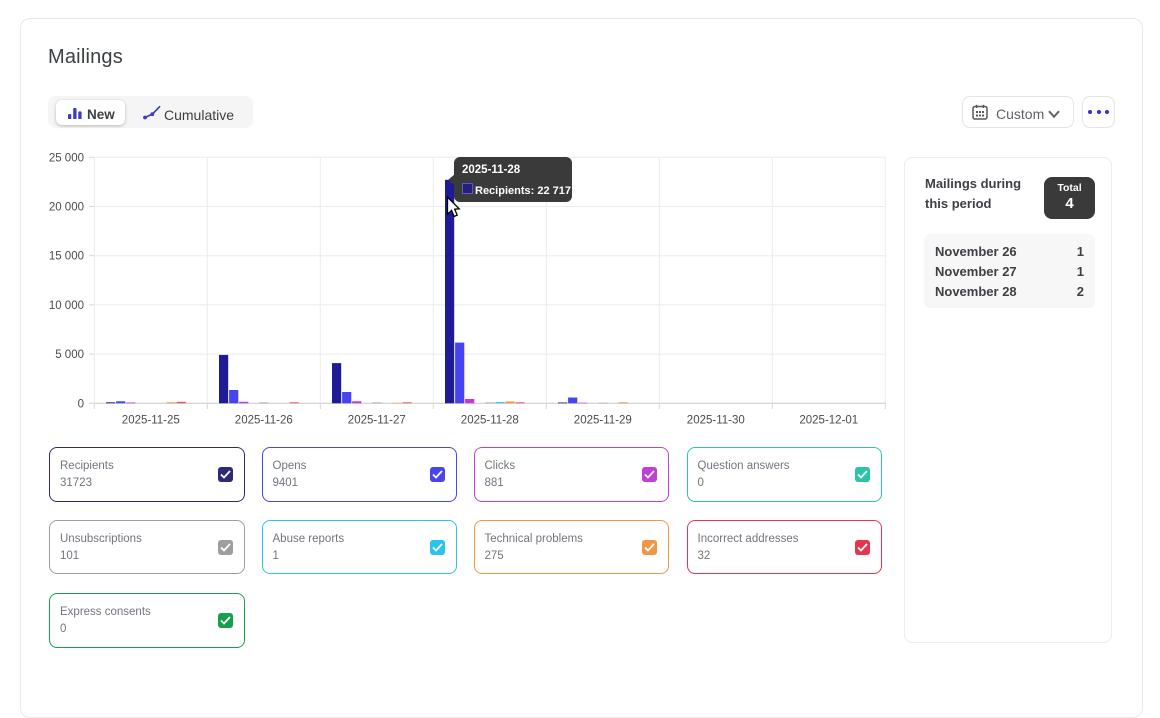  Describe the element at coordinates (603, 421) in the screenshot. I see `svg-text: 2025-11-29` at that location.